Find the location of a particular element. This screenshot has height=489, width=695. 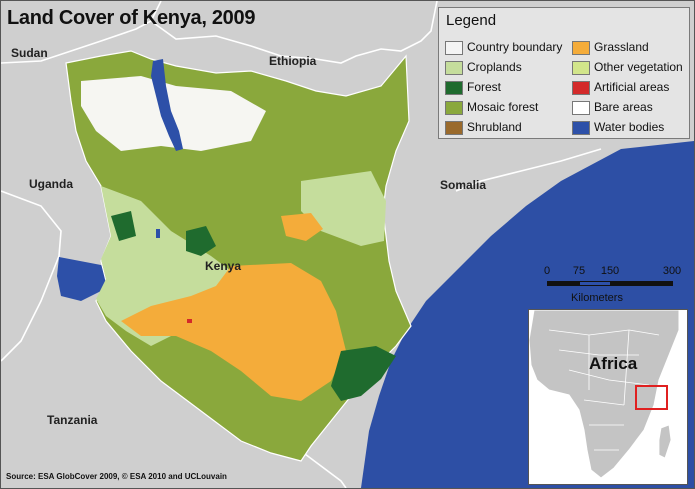

legend-title: Legend is located at coordinates (471, 20).